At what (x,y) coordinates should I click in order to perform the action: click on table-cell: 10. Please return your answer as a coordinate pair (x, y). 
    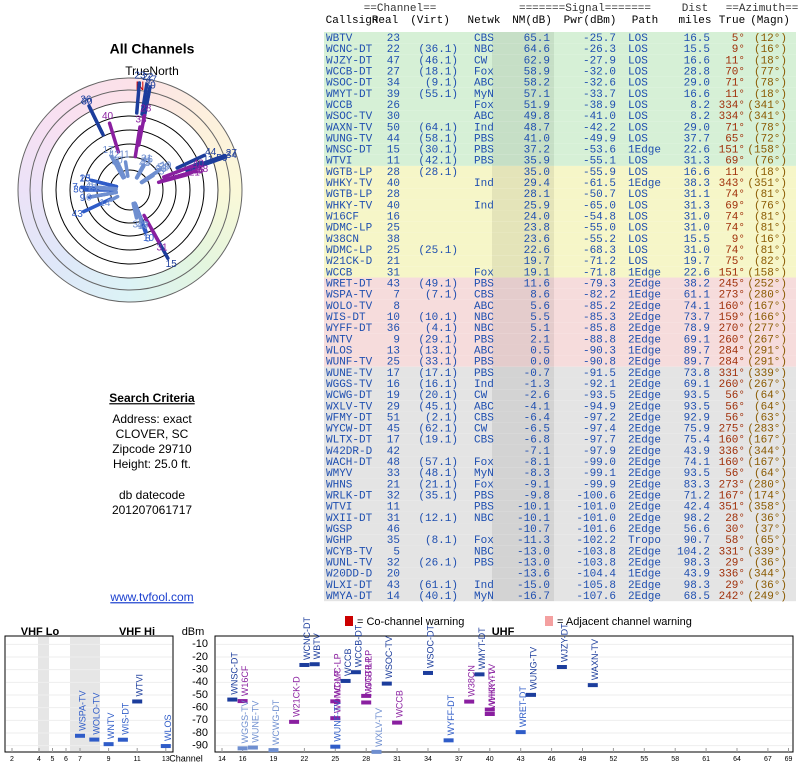
    Looking at the image, I should click on (393, 318).